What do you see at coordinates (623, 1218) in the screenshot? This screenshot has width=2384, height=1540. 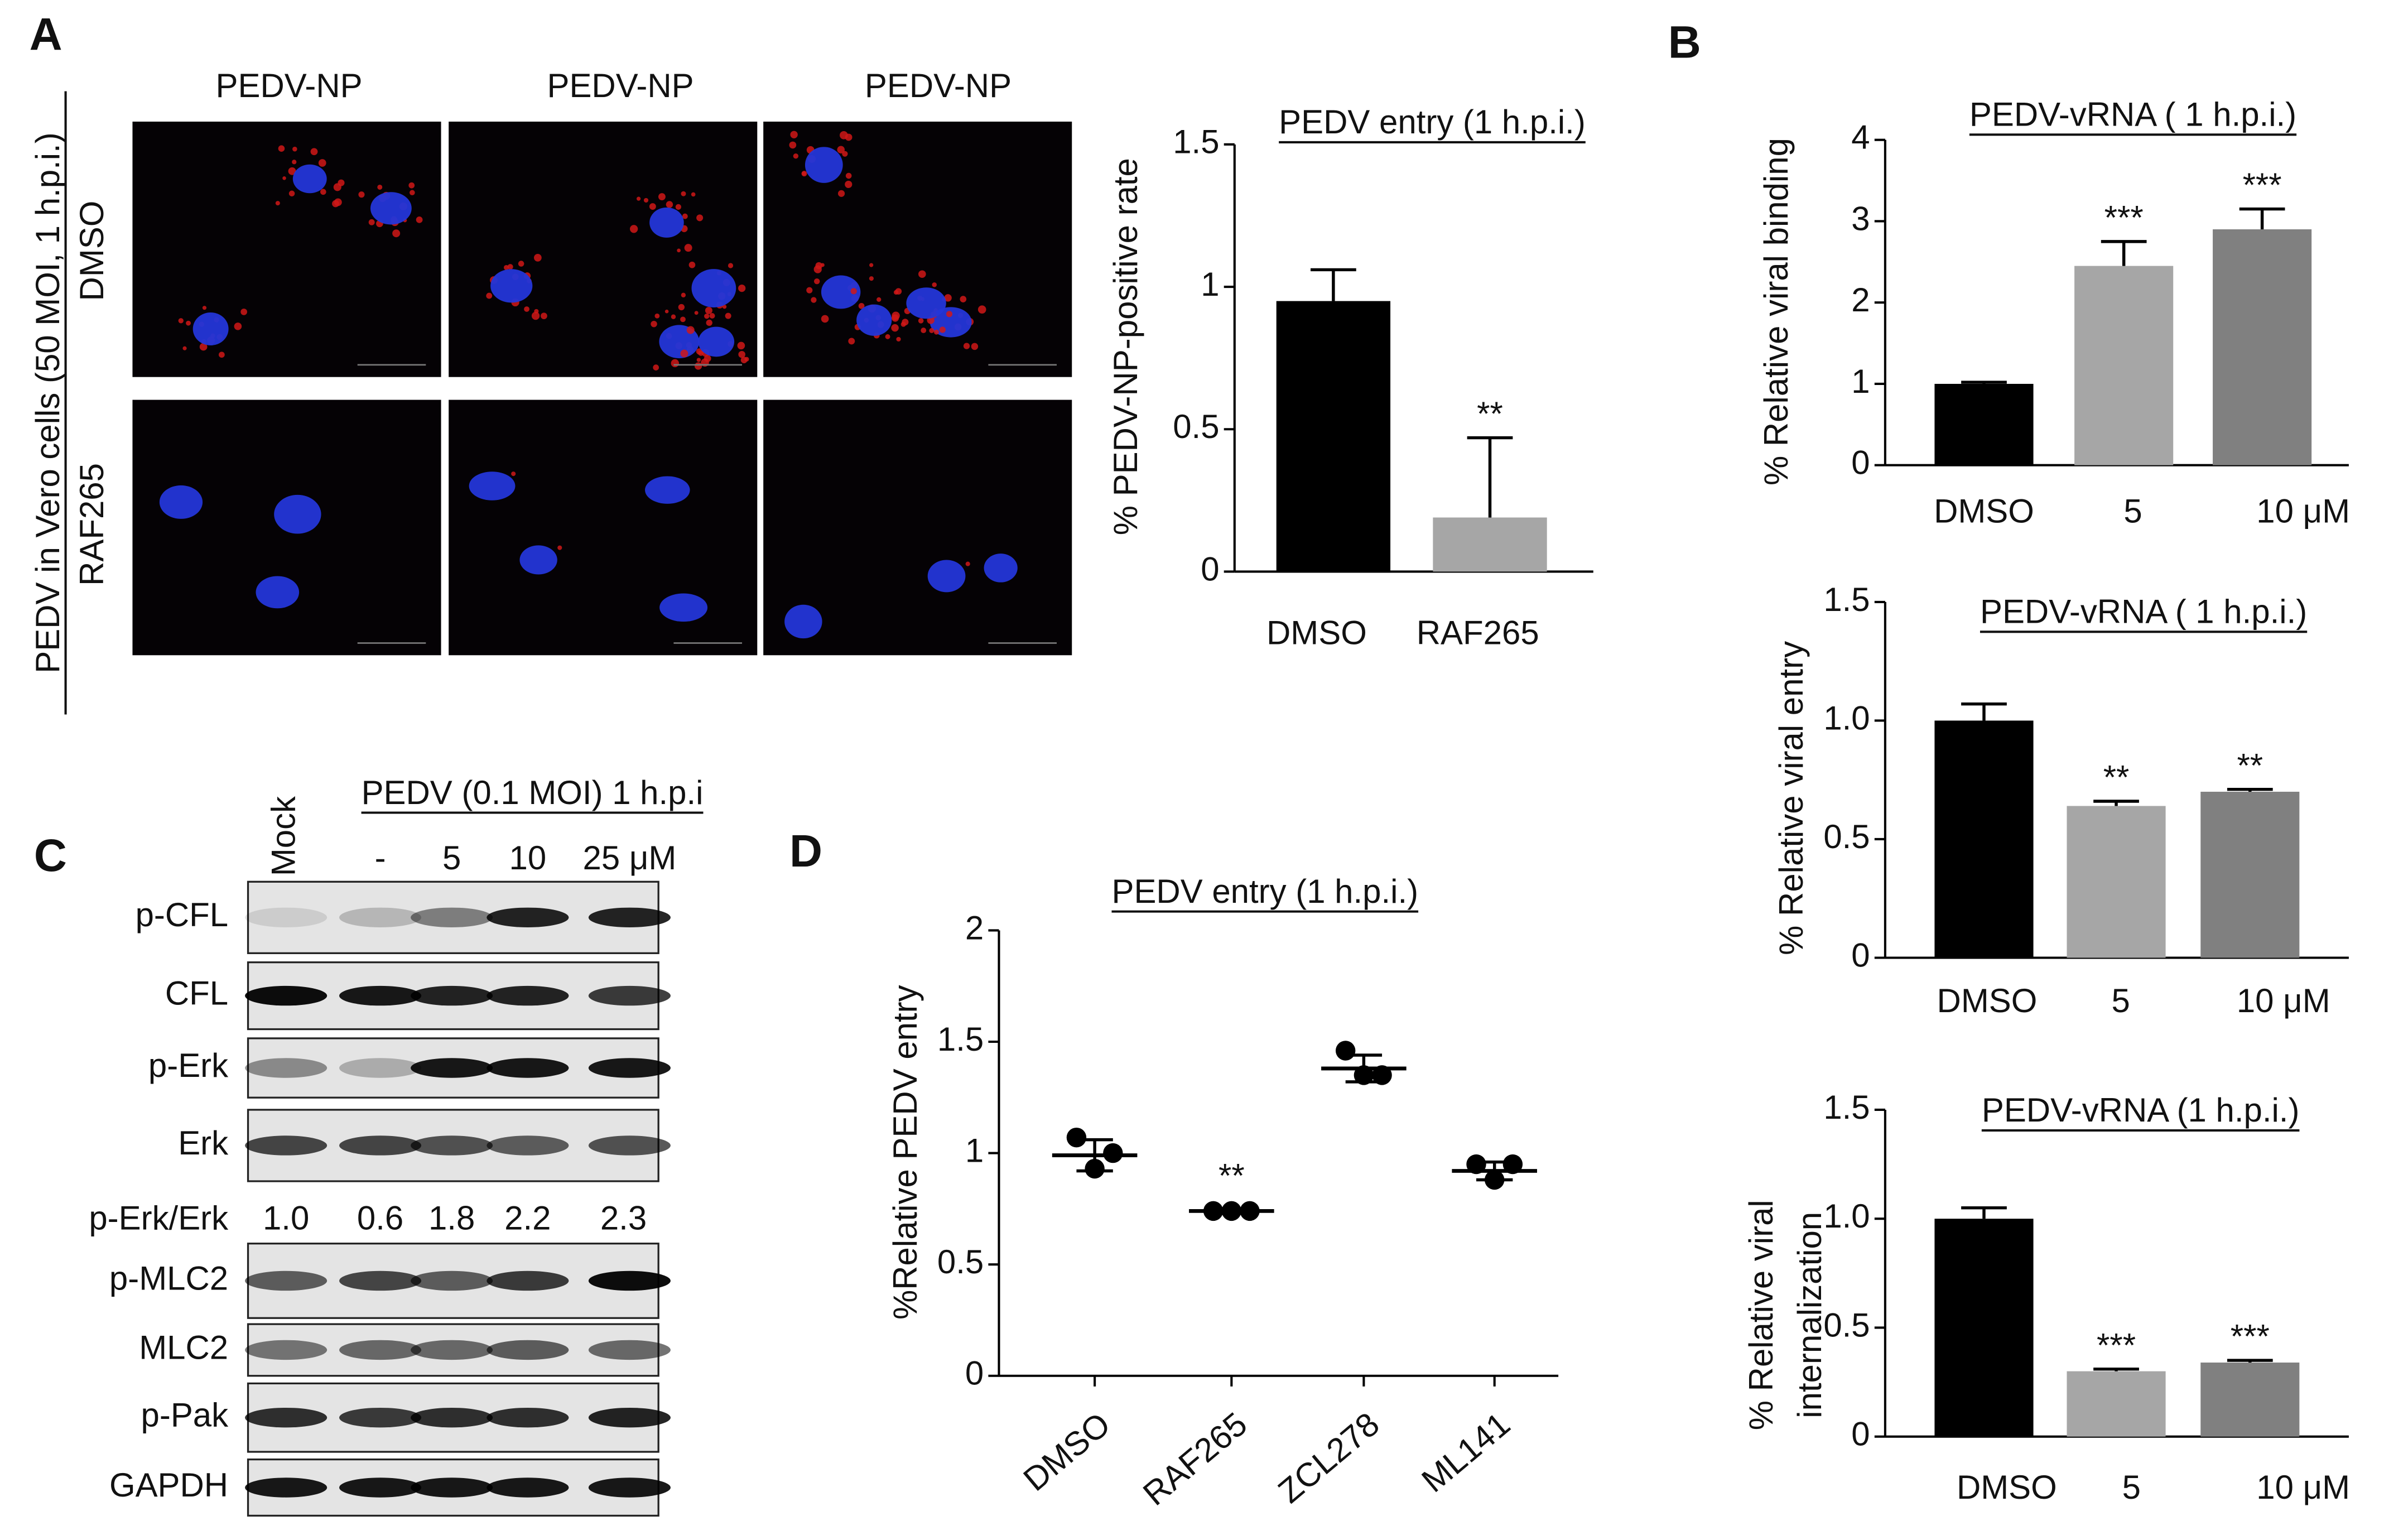 I see `ratio-value: 2.3` at bounding box center [623, 1218].